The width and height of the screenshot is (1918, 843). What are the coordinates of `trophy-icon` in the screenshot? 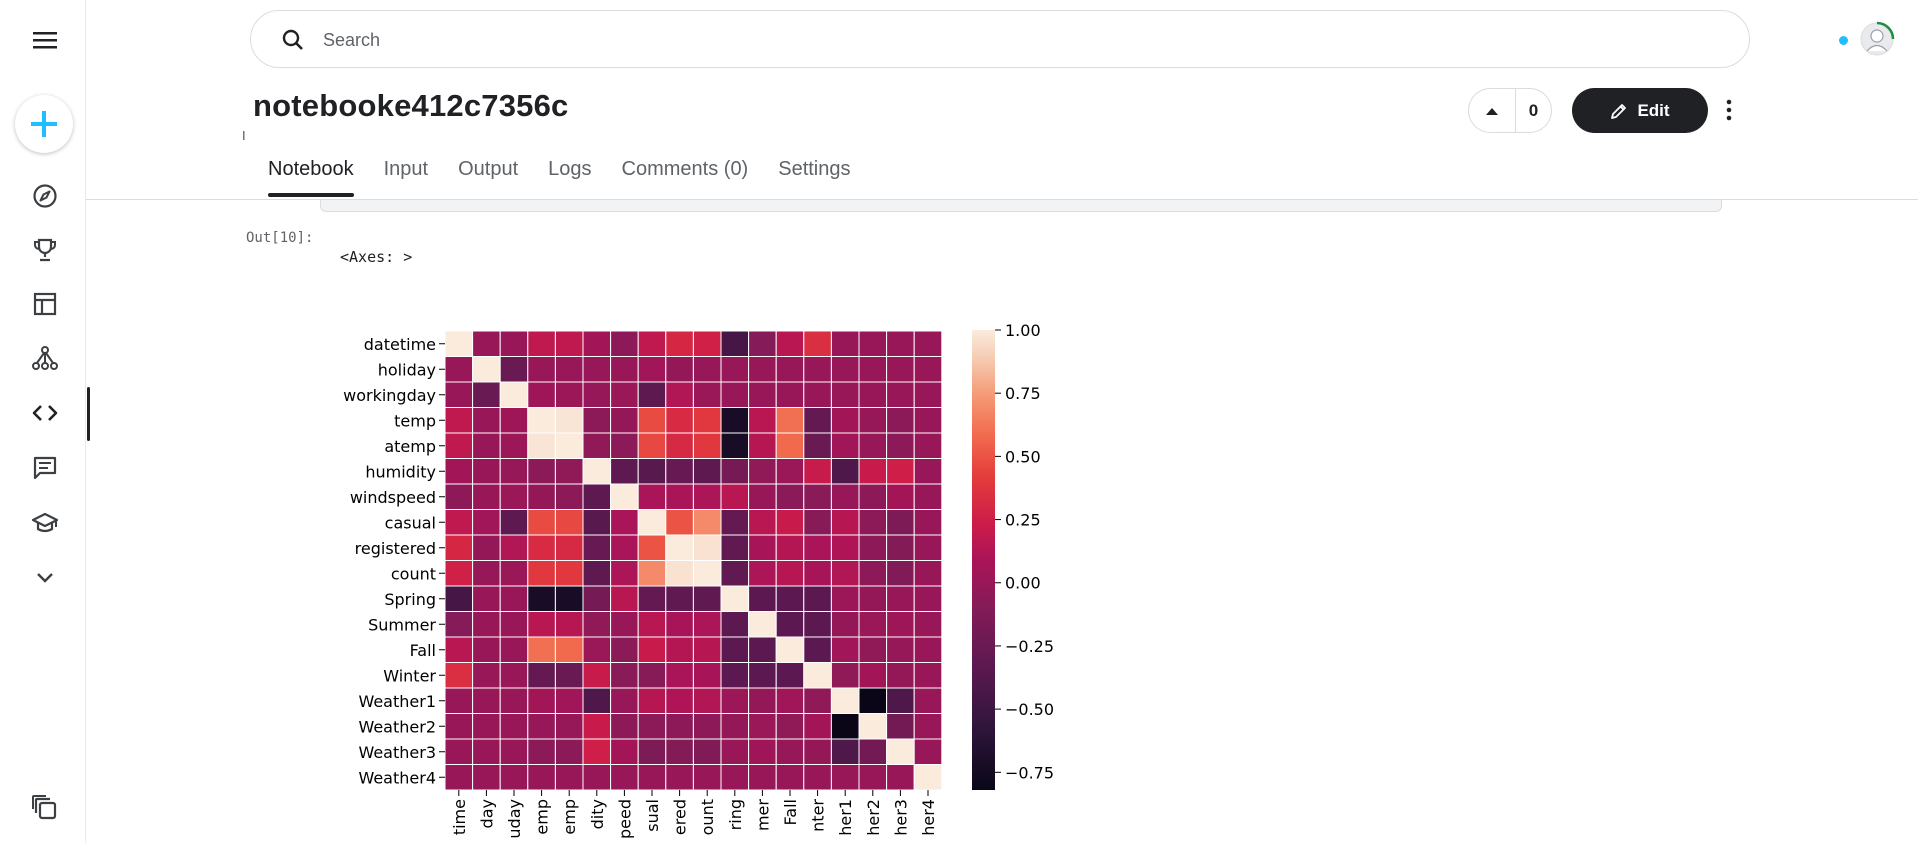 It's located at (45, 250).